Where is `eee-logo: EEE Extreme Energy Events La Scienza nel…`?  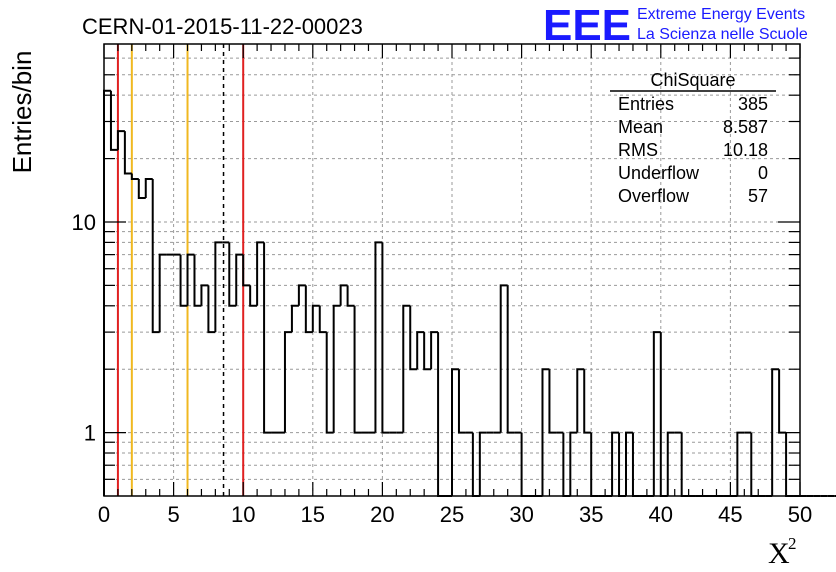
eee-logo: EEE Extreme Energy Events La Scienza nel… is located at coordinates (675, 25).